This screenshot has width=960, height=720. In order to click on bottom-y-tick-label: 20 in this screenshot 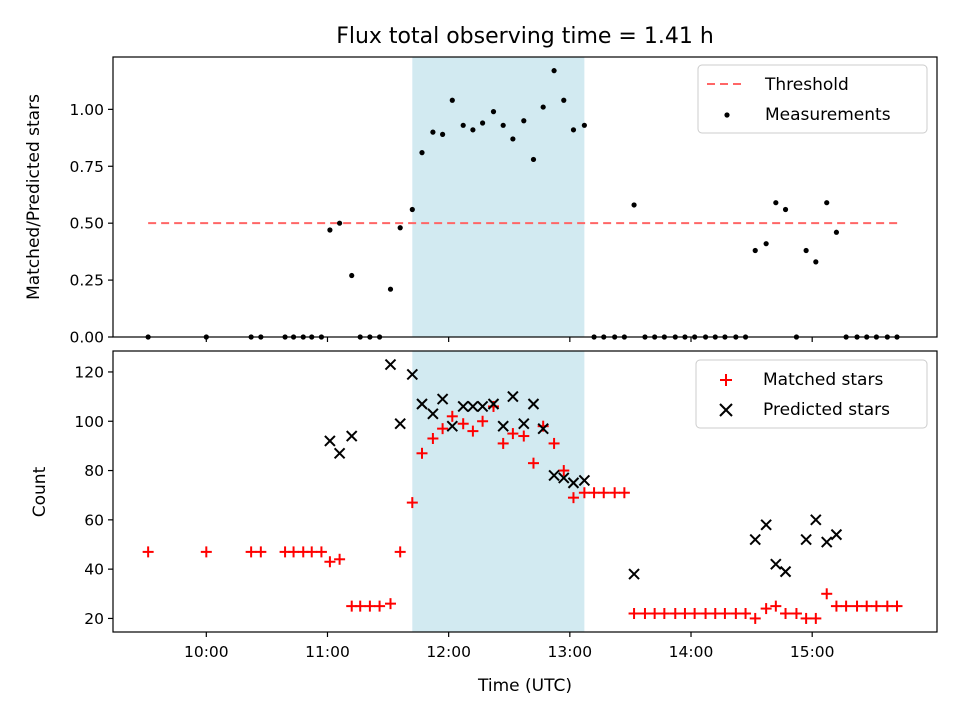, I will do `click(94, 619)`.